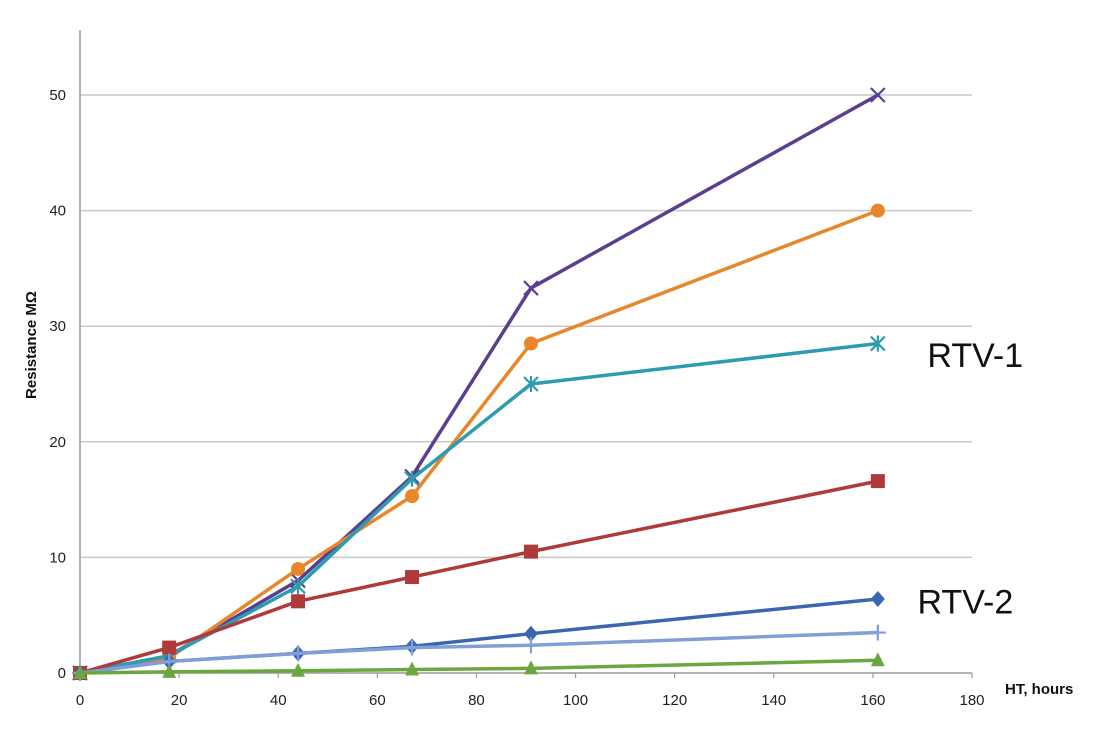  What do you see at coordinates (57, 326) in the screenshot?
I see `y-tick-label-3: 30` at bounding box center [57, 326].